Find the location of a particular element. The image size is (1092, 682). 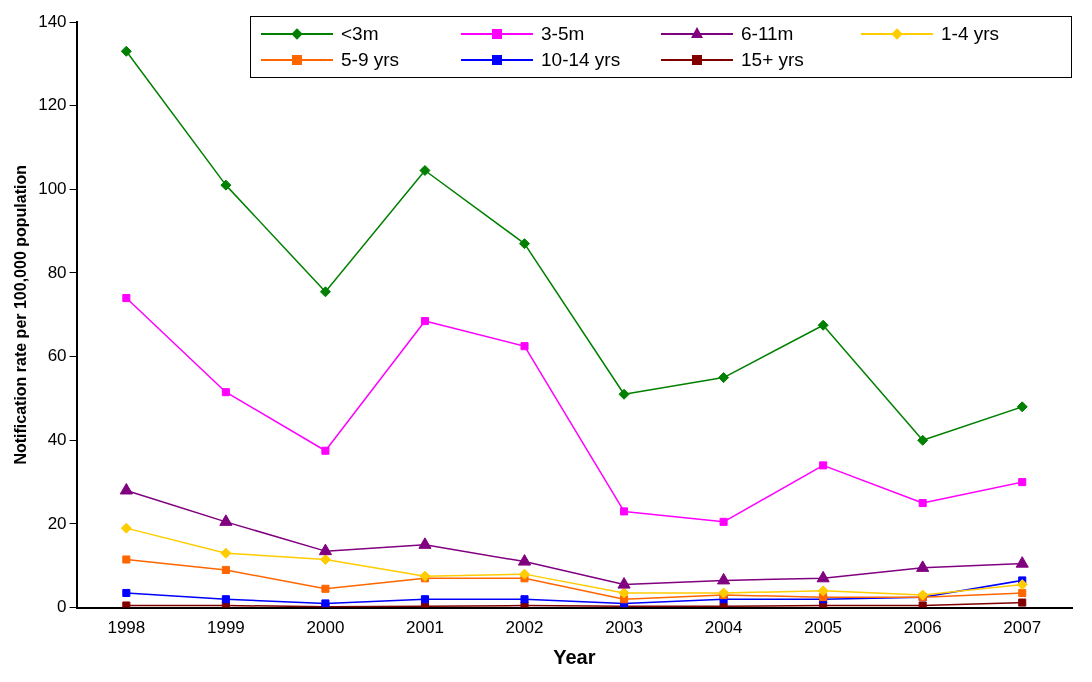

y-axis-title: Notification rate per 100,000 population is located at coordinates (21, 314).